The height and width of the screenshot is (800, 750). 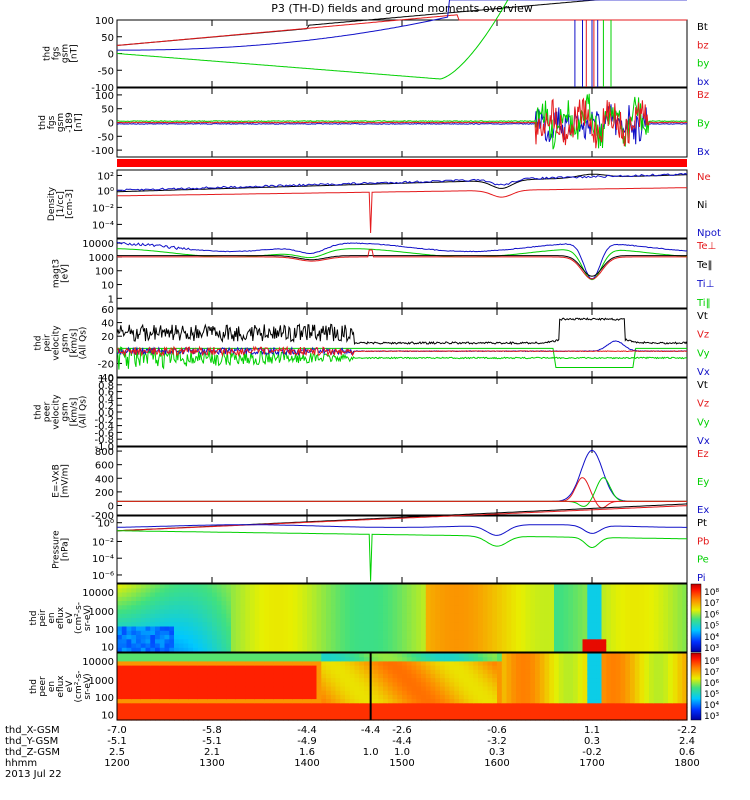 What do you see at coordinates (703, 82) in the screenshot?
I see `legend-bx: bx` at bounding box center [703, 82].